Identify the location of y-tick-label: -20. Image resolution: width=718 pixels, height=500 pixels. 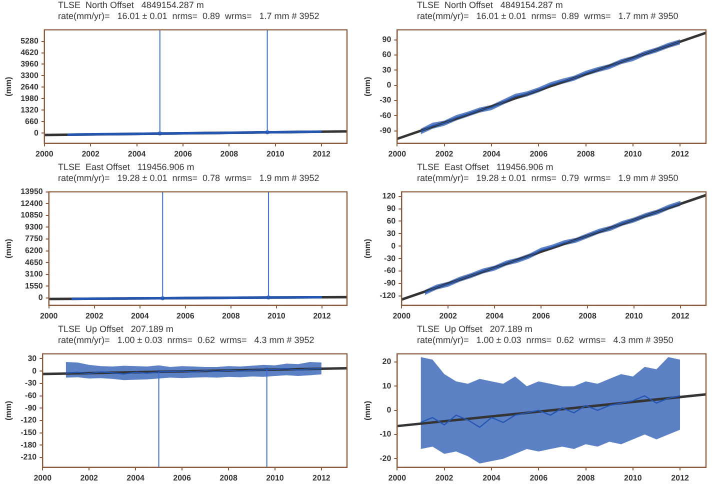
(386, 458).